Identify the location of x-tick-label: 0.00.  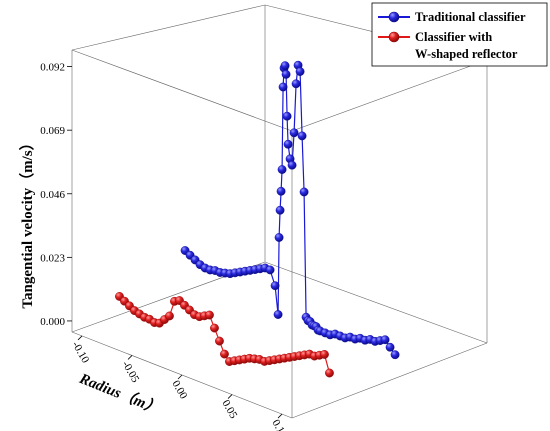
(179, 390).